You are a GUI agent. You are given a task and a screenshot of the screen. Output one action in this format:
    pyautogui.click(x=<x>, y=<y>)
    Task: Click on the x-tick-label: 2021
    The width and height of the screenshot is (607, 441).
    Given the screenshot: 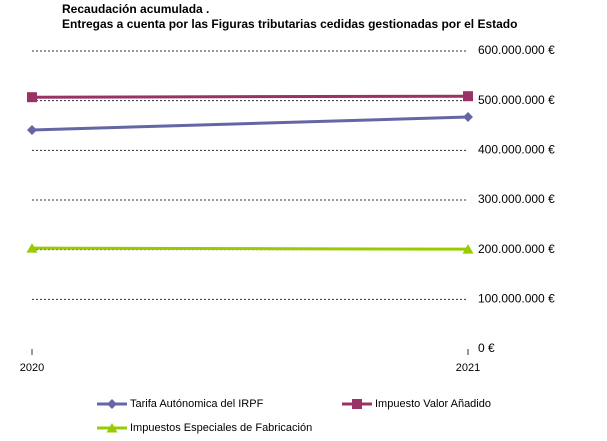 What is the action you would take?
    pyautogui.click(x=468, y=368)
    